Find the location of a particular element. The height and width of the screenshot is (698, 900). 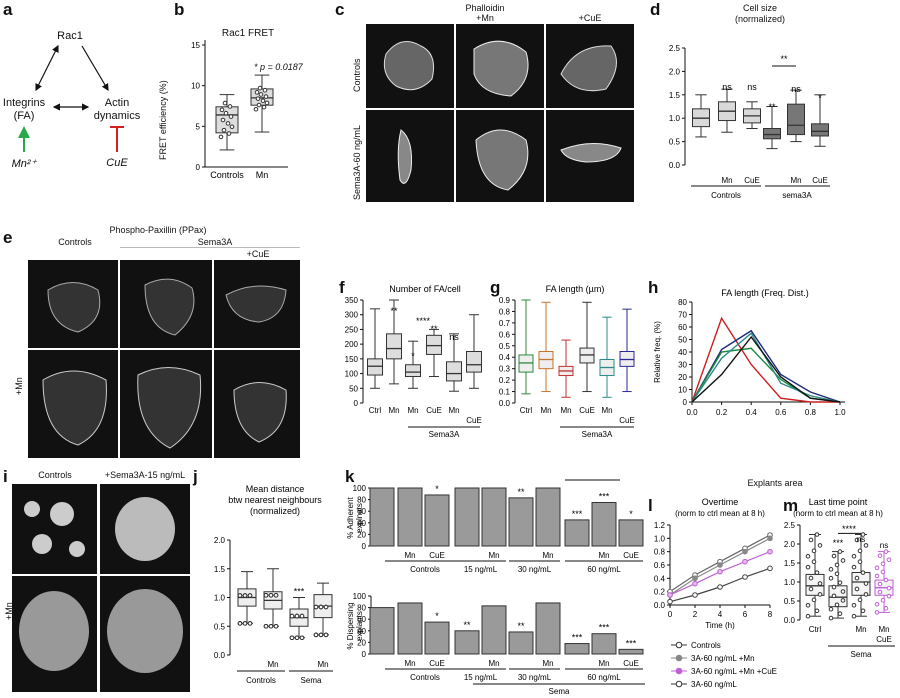

panel-m-title2: (norm to ctrl mean at 8 h) is located at coordinates (838, 513).